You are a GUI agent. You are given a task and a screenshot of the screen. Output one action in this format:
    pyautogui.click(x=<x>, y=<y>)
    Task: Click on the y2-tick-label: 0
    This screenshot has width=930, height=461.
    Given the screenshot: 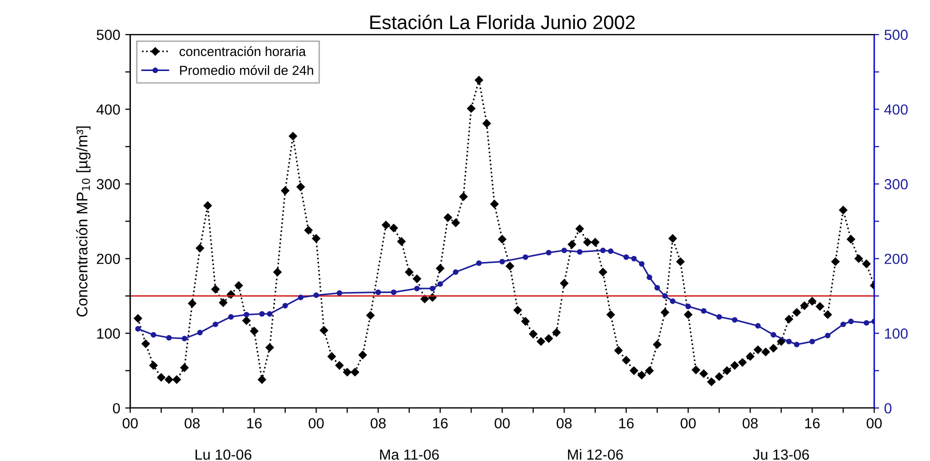 What is the action you would take?
    pyautogui.click(x=888, y=408)
    